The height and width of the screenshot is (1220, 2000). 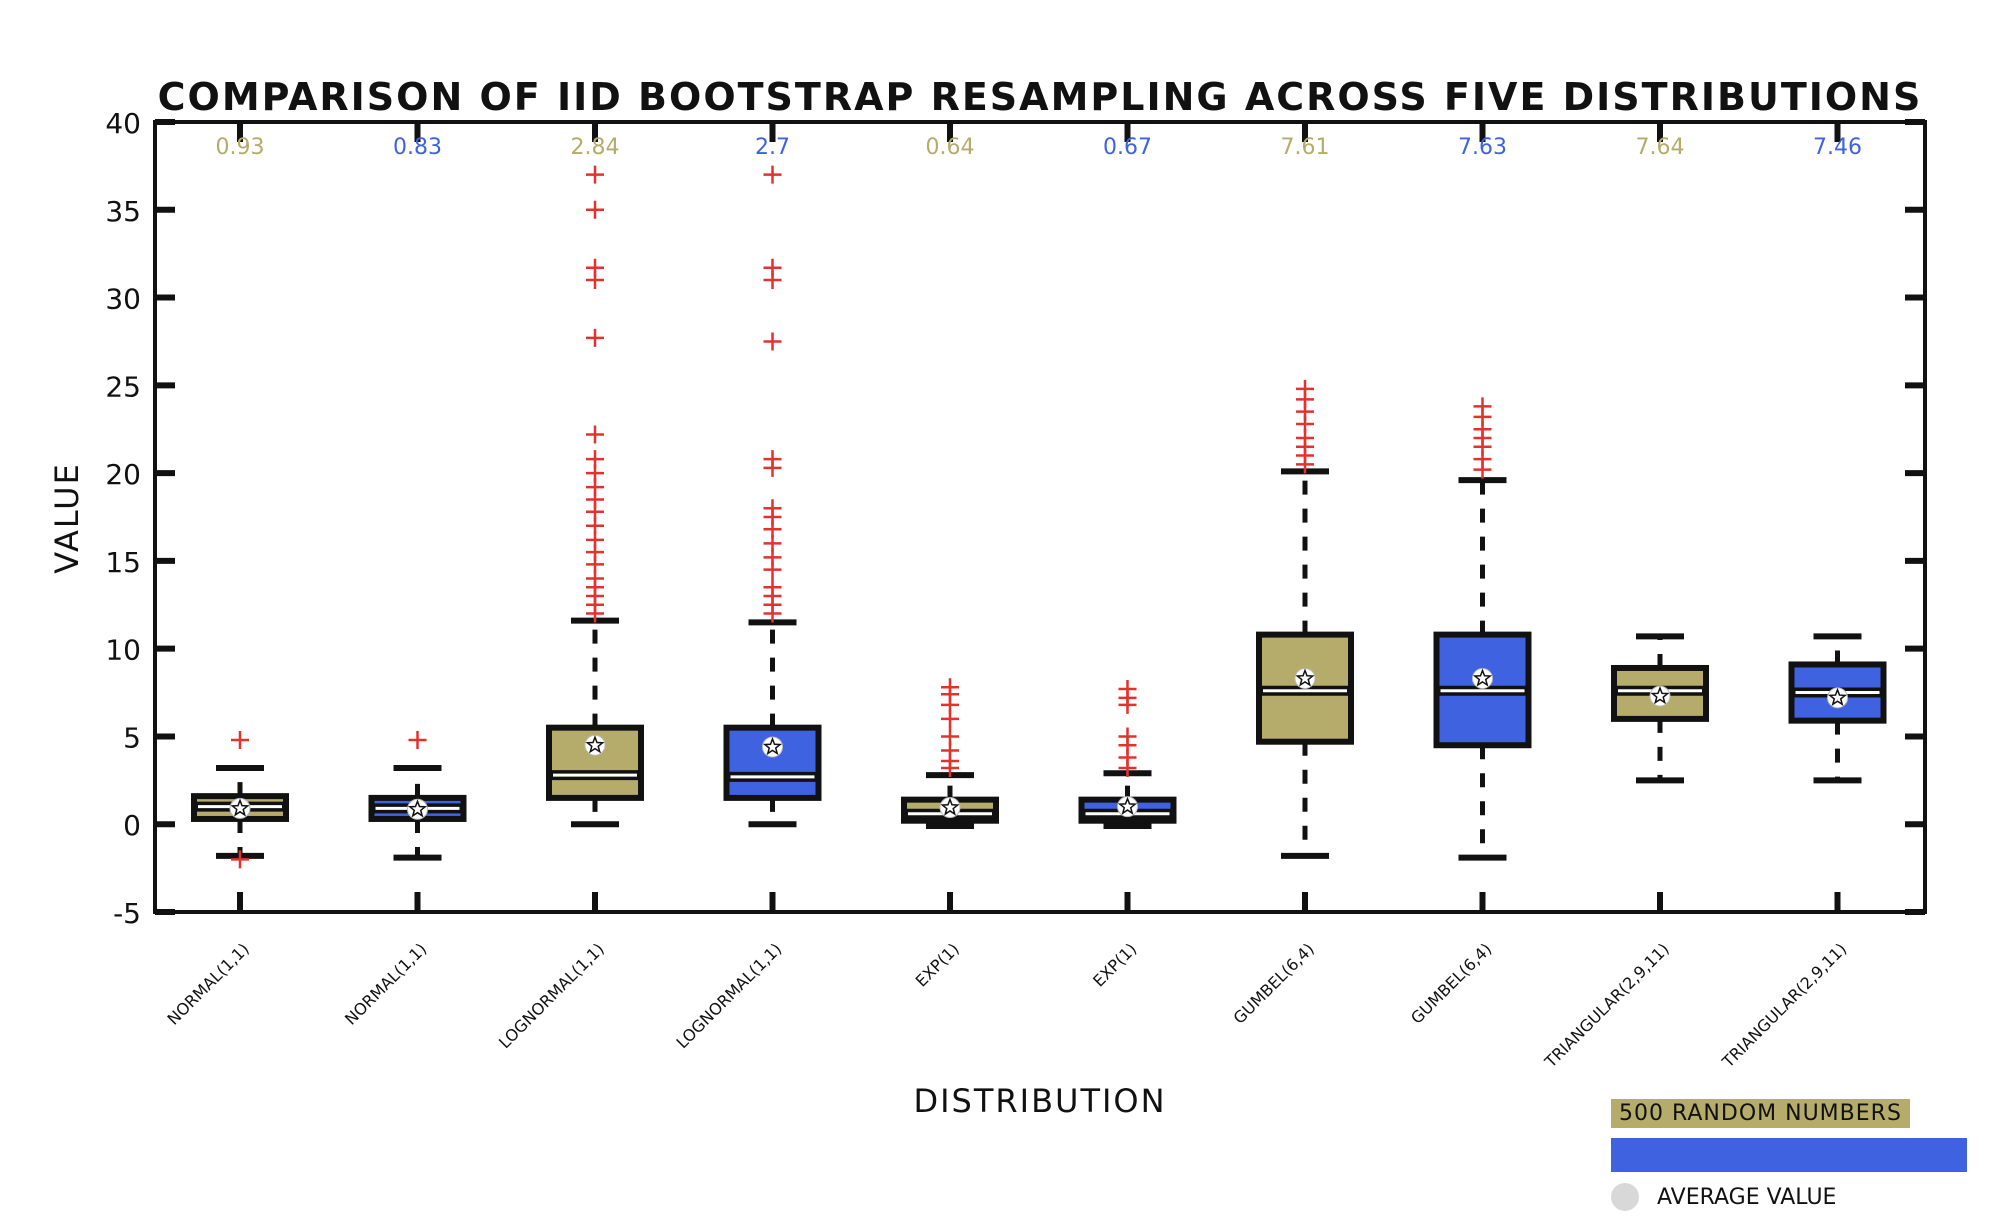 What do you see at coordinates (1127, 482) in the screenshot?
I see `box-group-bootstrap: 0.67` at bounding box center [1127, 482].